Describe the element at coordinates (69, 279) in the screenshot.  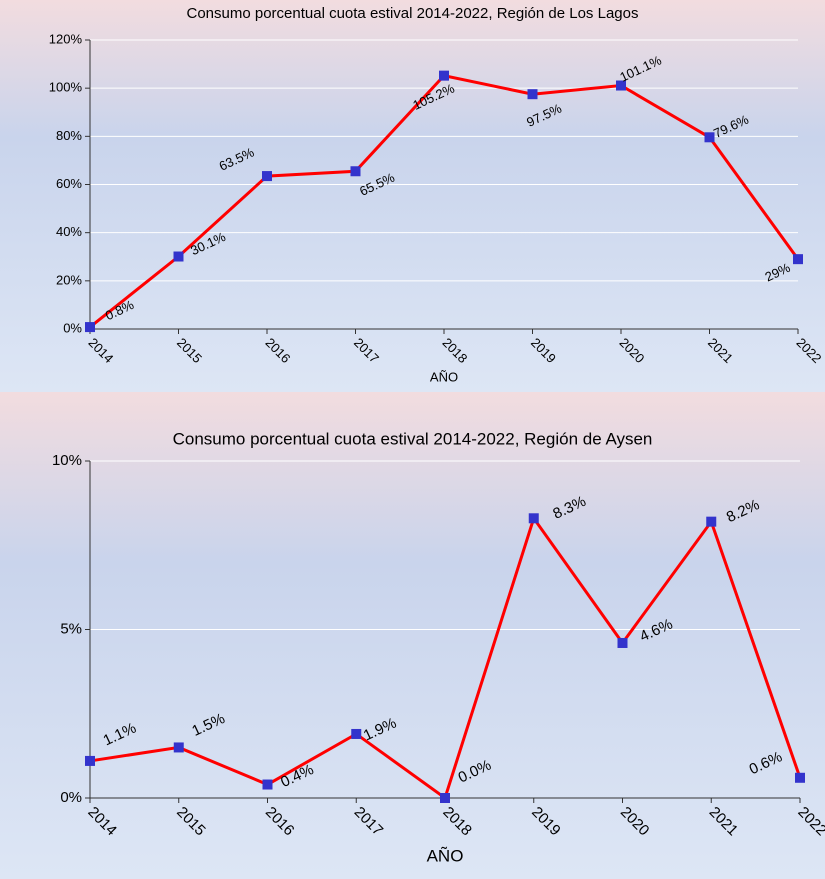
I see `y-tick-label: 20%` at that location.